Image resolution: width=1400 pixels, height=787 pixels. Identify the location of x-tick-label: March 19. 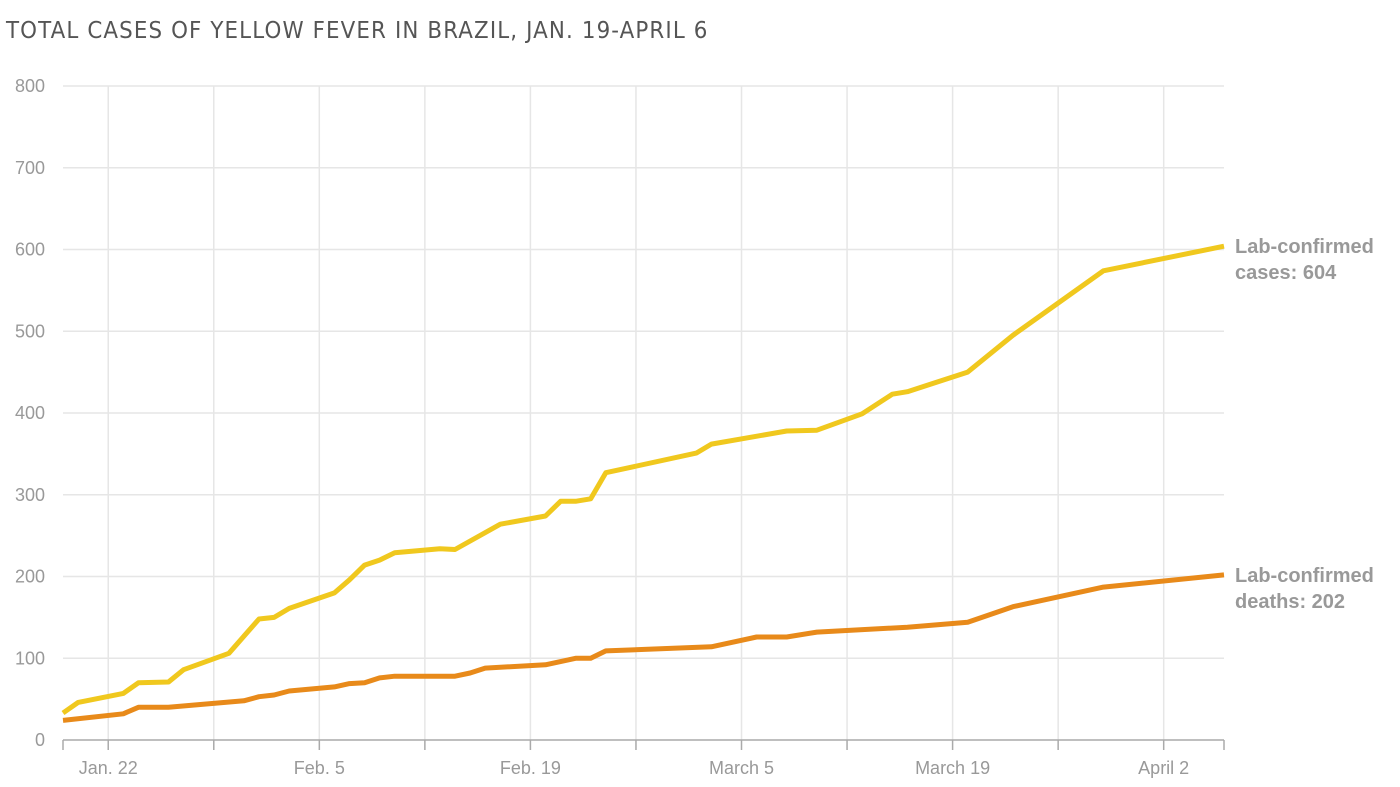
(952, 768).